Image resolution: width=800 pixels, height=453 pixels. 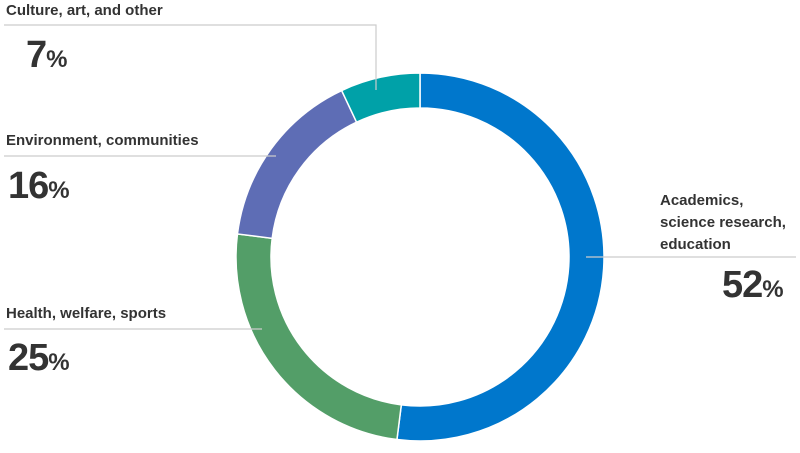 What do you see at coordinates (59, 190) in the screenshot?
I see `environment-unit: %` at bounding box center [59, 190].